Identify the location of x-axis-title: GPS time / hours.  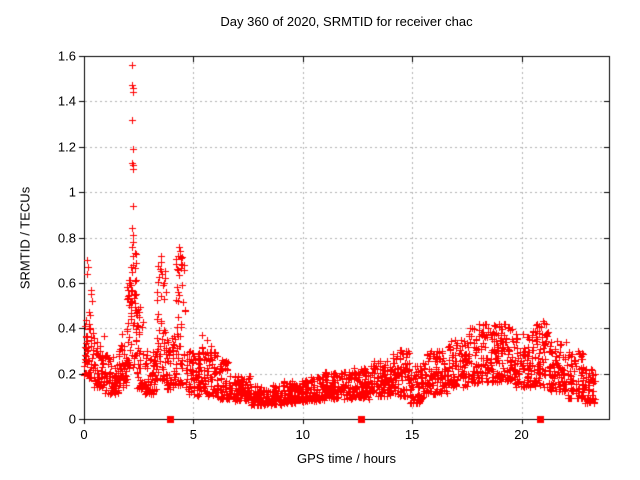
(346, 458).